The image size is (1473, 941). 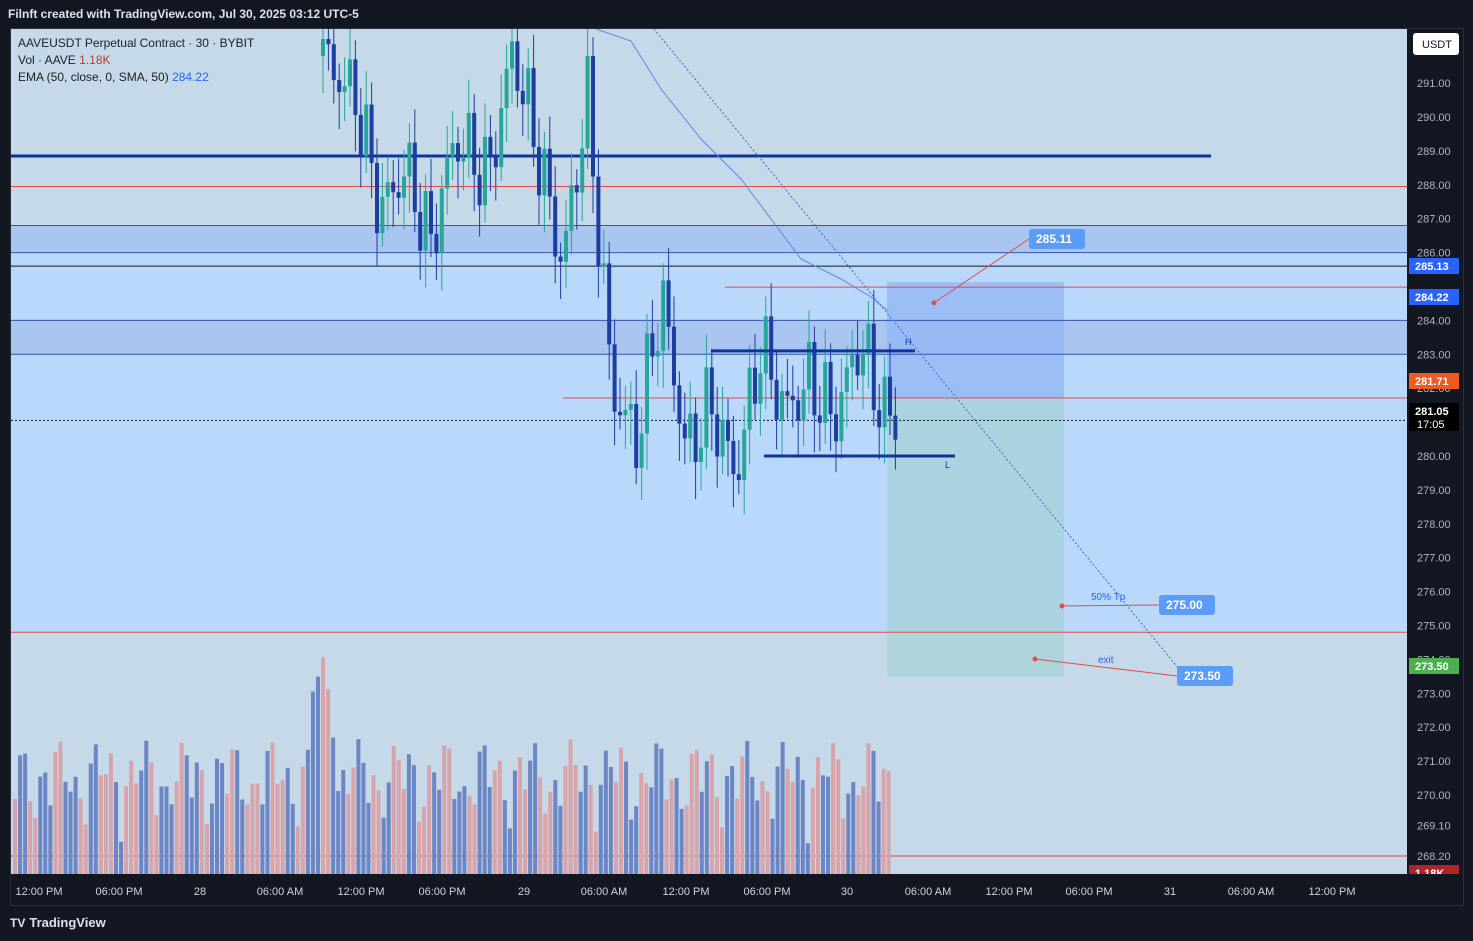 I want to click on price-tick: 270.00, so click(x=1434, y=796).